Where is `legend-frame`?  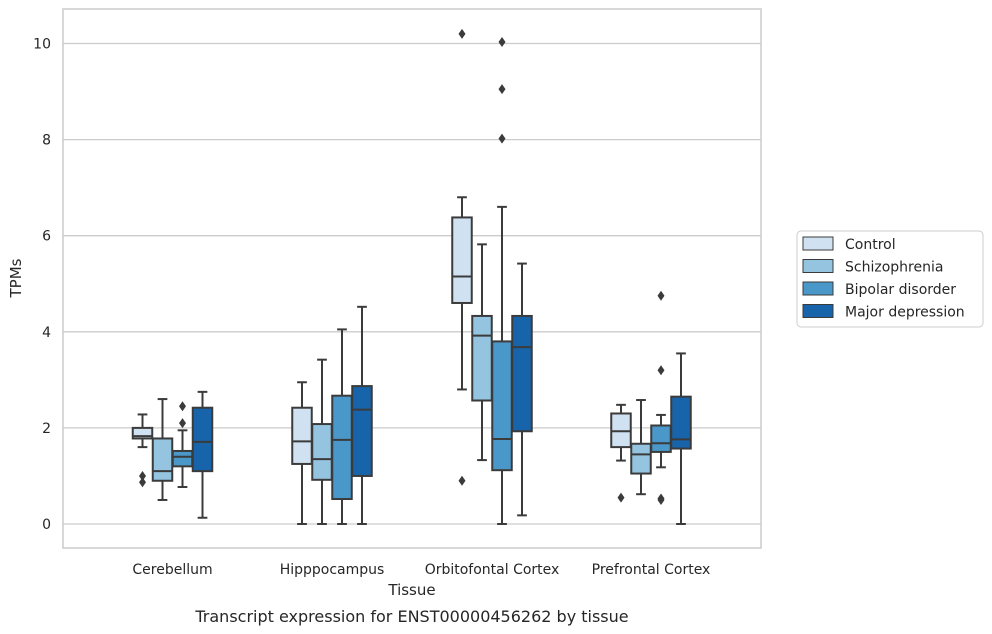
legend-frame is located at coordinates (890, 279).